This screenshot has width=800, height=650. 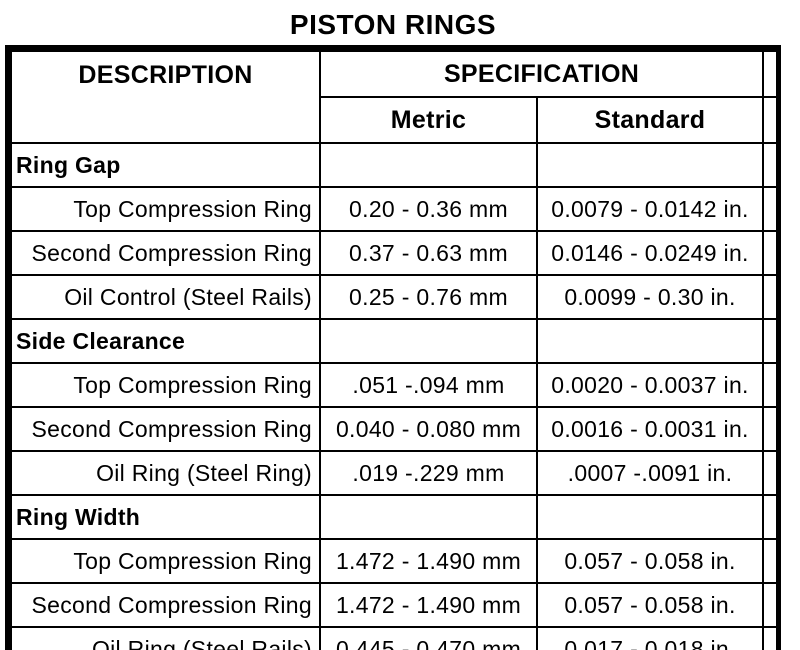 What do you see at coordinates (650, 429) in the screenshot?
I see `standard-value-cell: 0.0016 - 0.0031 in.` at bounding box center [650, 429].